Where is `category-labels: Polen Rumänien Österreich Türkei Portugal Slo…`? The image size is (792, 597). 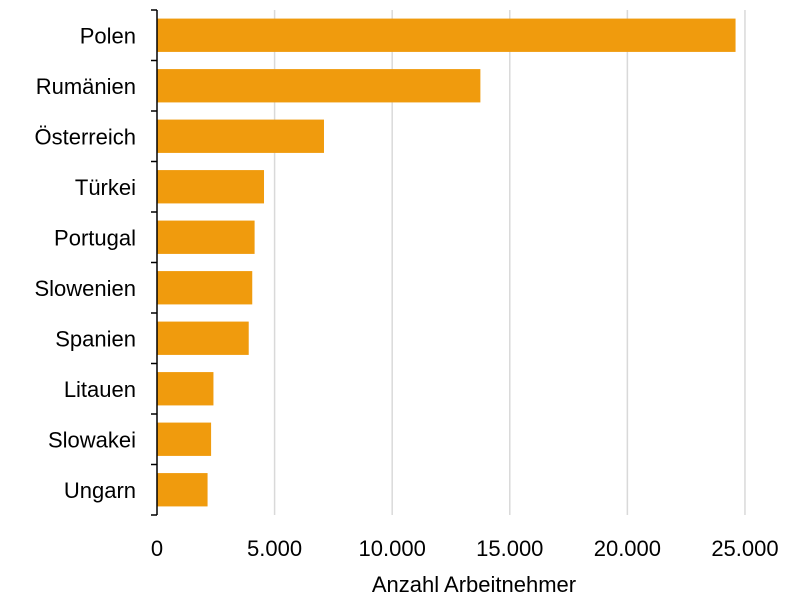 category-labels: Polen Rumänien Österreich Türkei Portugal Slo… is located at coordinates (85, 263).